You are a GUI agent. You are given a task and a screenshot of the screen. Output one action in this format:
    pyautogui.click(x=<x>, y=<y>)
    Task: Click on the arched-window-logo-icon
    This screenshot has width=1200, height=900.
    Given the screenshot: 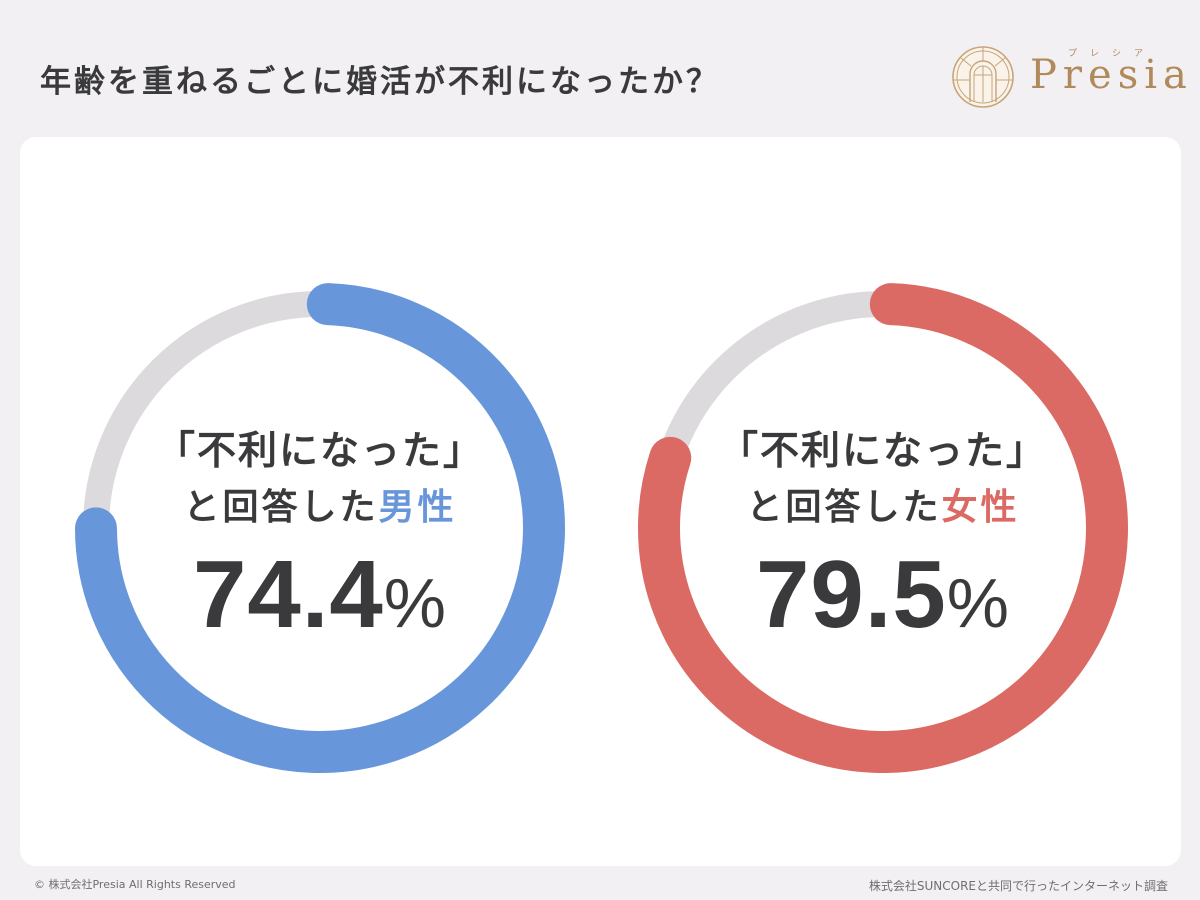 What is the action you would take?
    pyautogui.click(x=983, y=77)
    